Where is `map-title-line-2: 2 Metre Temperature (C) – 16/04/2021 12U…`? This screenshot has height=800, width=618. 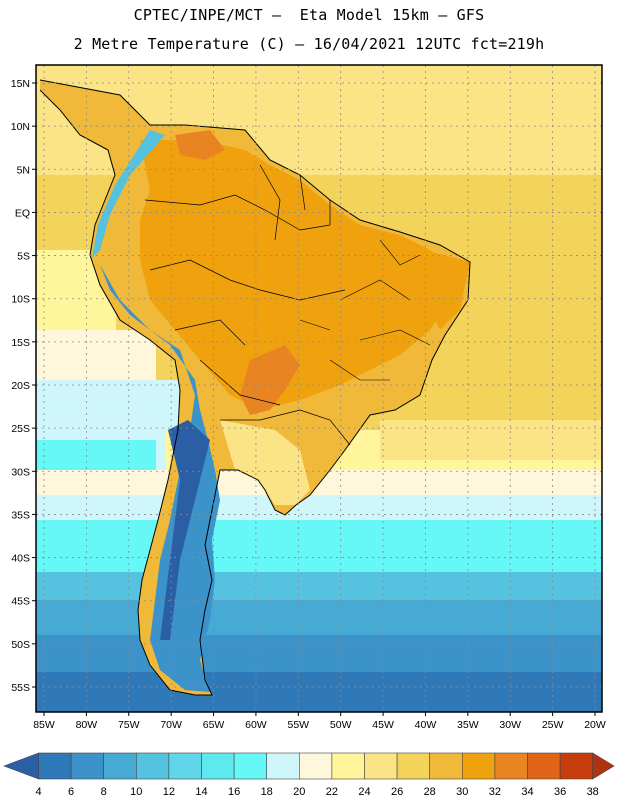 map-title-line-2: 2 Metre Temperature (C) – 16/04/2021 12U… is located at coordinates (309, 44).